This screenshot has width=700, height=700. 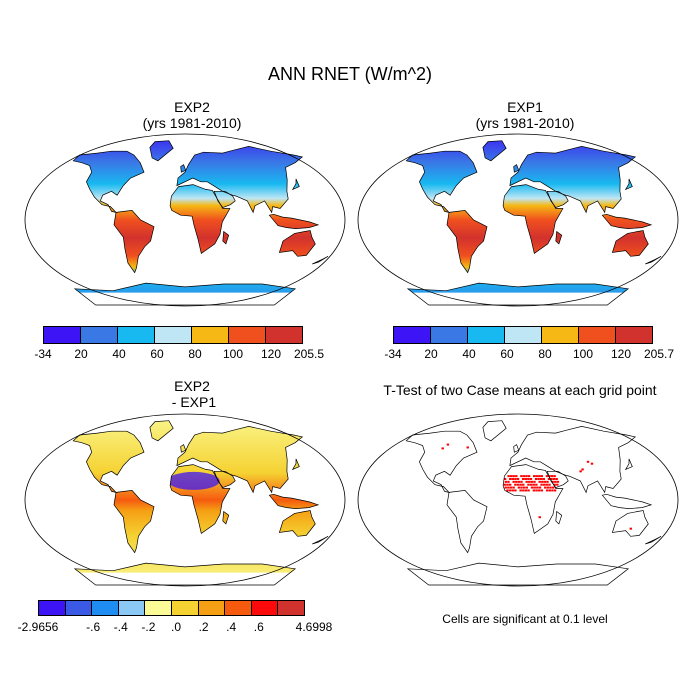 I want to click on colorbar-diff-swatches, so click(x=176, y=608).